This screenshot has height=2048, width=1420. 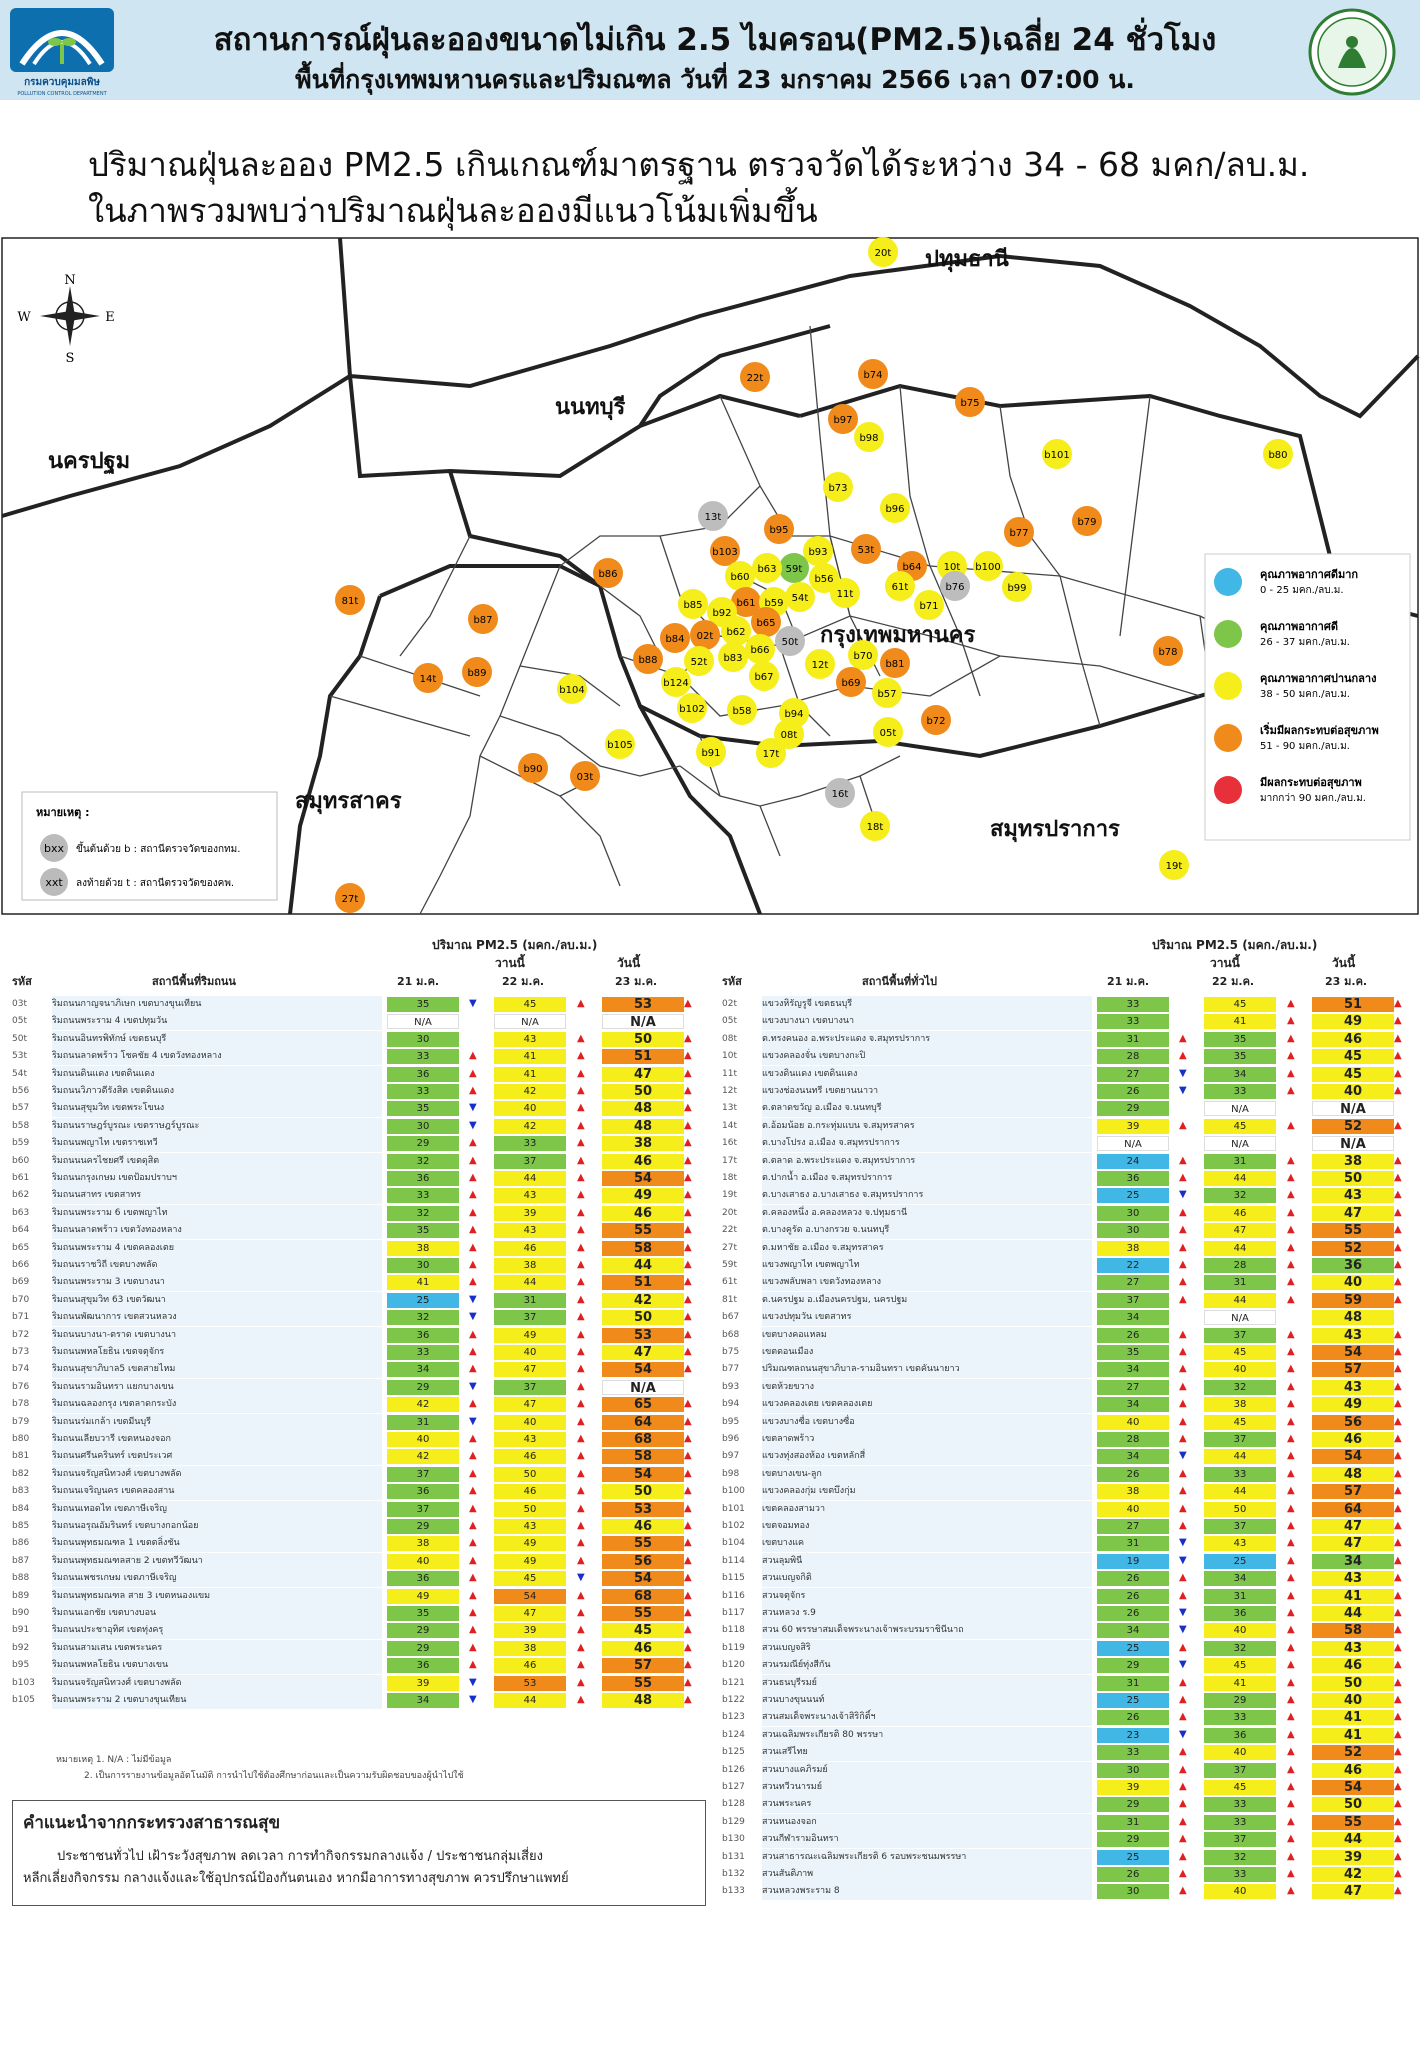 I want to click on station-marker-27t: 27t, so click(x=350, y=898).